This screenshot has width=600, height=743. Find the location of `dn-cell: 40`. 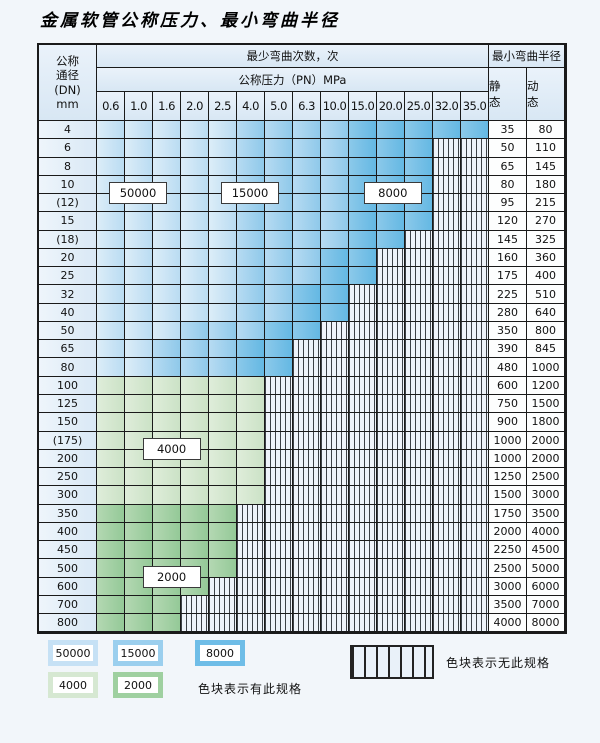

dn-cell: 40 is located at coordinates (68, 312).